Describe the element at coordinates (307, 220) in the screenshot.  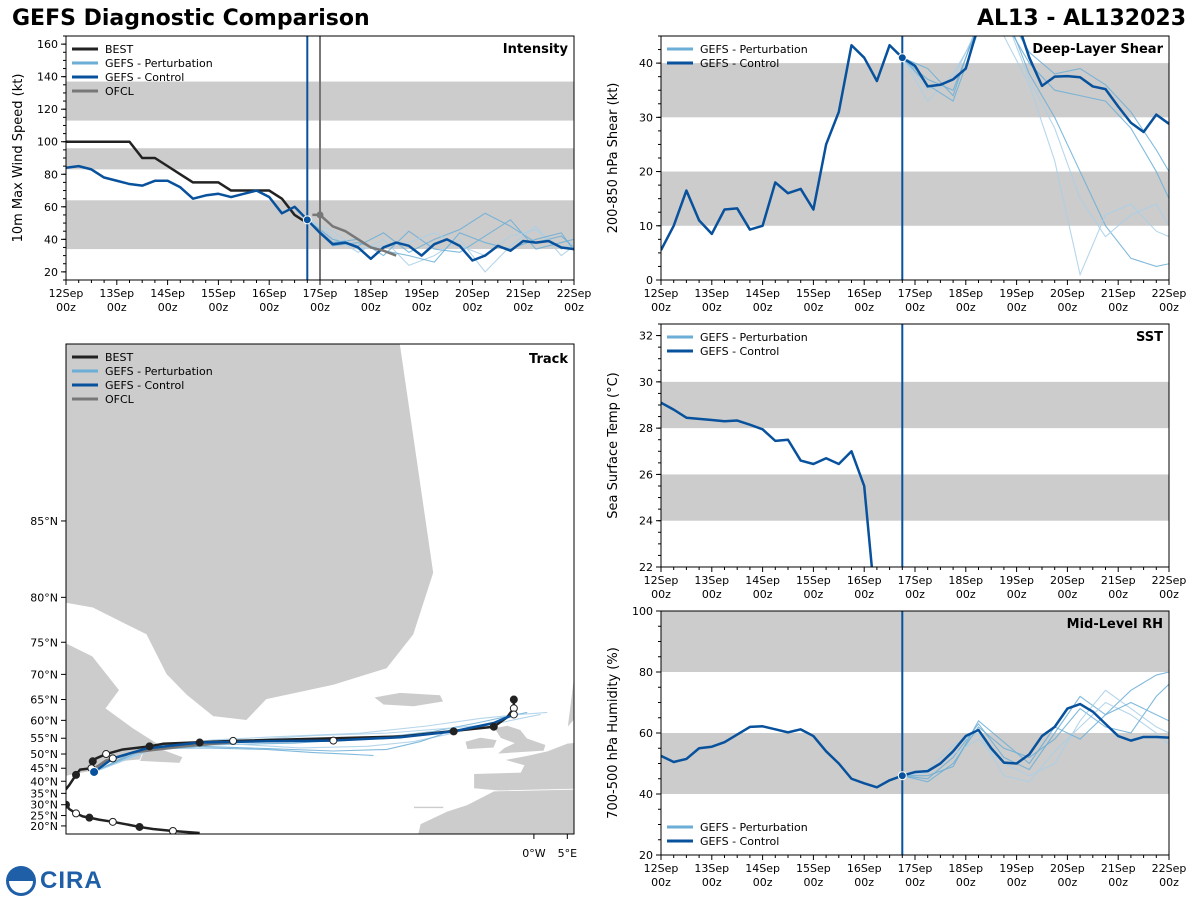
I see `current-marker` at that location.